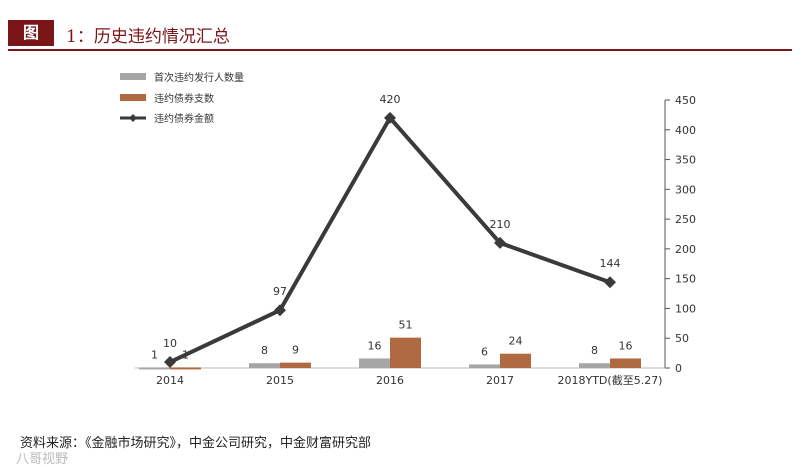  What do you see at coordinates (148, 37) in the screenshot?
I see `figure-title: 1：历史违约情况汇总` at bounding box center [148, 37].